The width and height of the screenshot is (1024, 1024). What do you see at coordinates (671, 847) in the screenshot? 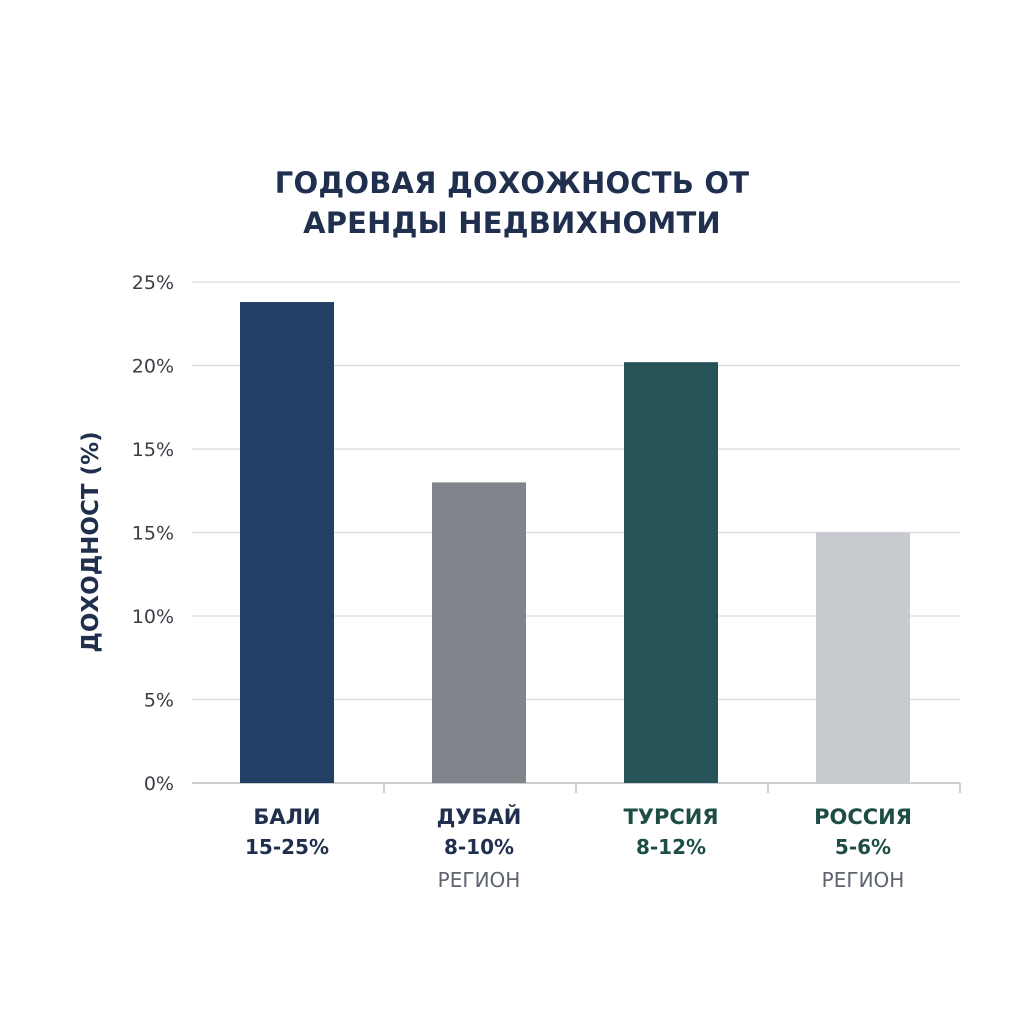
I see `x-category-range: 8-12%` at bounding box center [671, 847].